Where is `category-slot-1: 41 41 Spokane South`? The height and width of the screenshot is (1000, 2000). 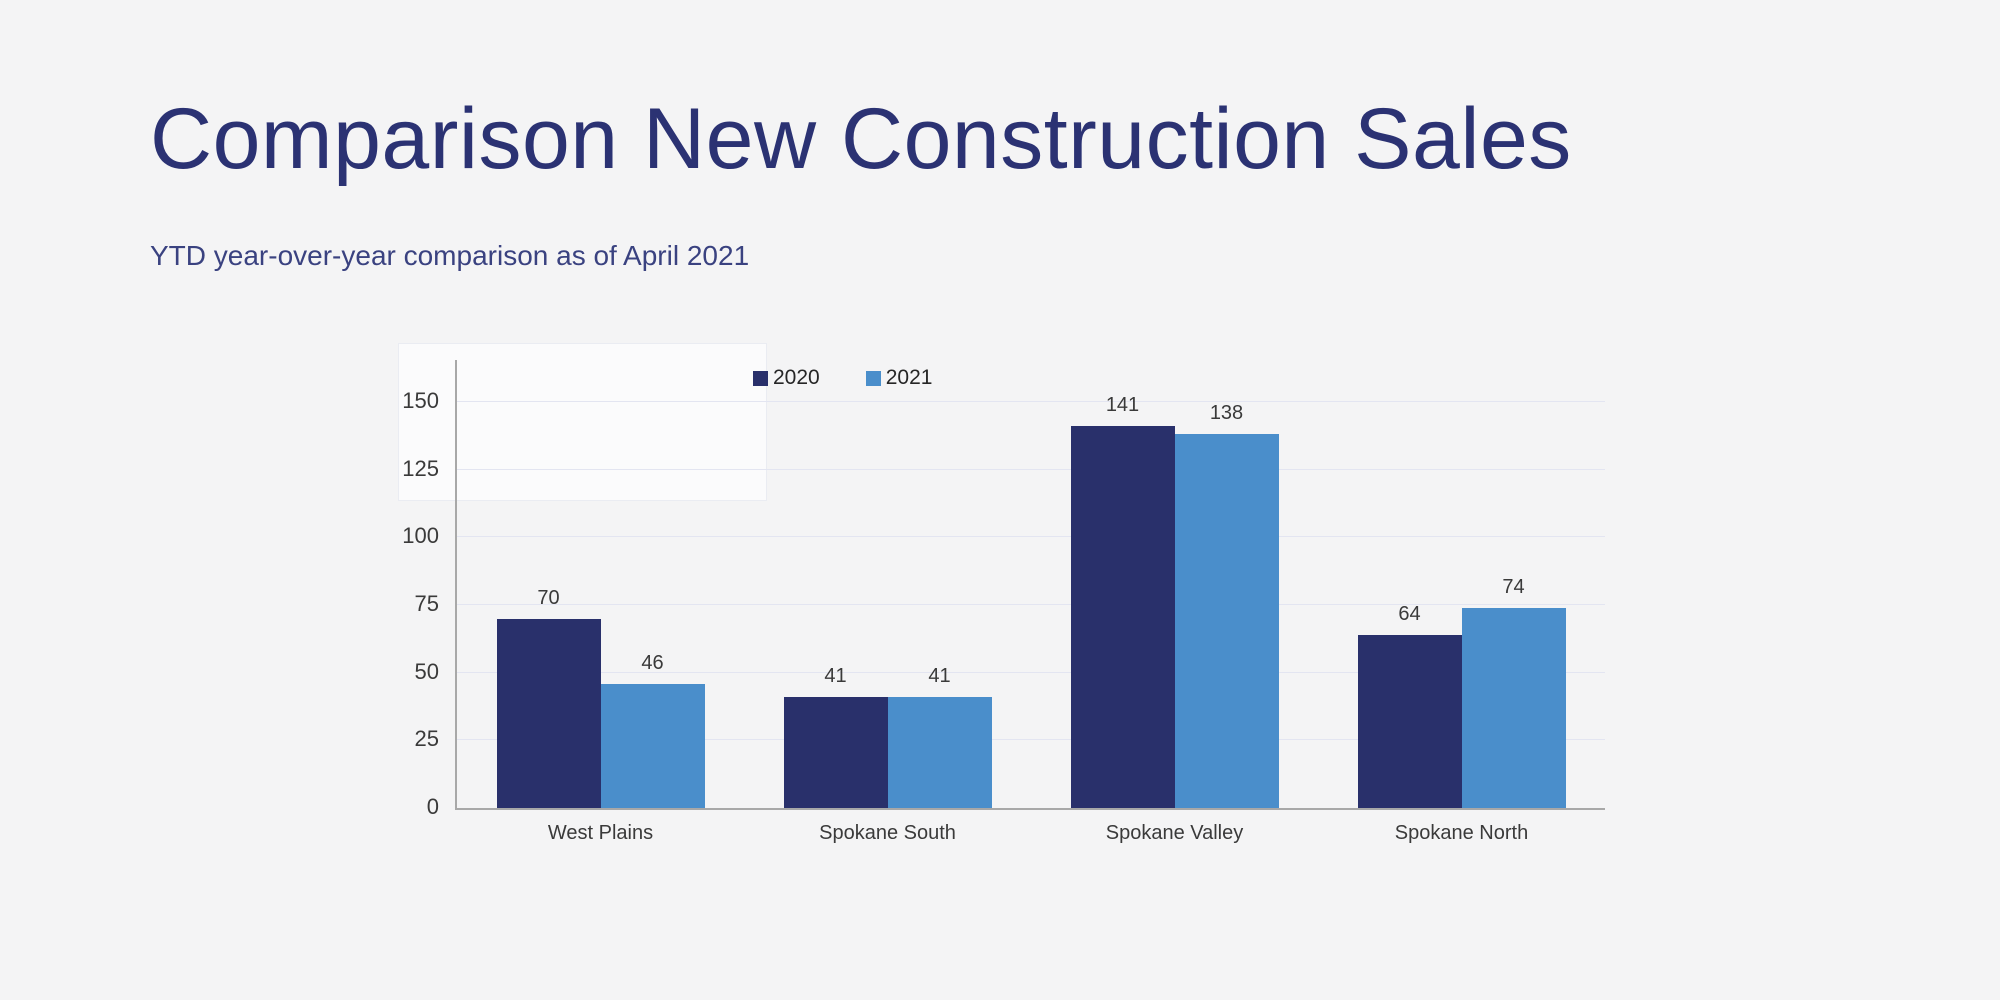
category-slot-1: 41 41 Spokane South is located at coordinates (887, 602).